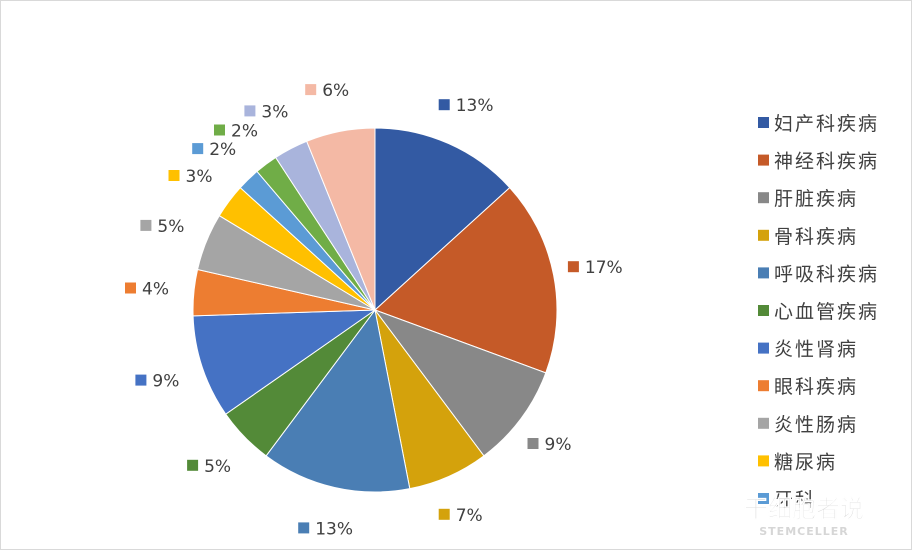 The height and width of the screenshot is (552, 914). What do you see at coordinates (816, 425) in the screenshot?
I see `legend-entry: 炎性肠病` at bounding box center [816, 425].